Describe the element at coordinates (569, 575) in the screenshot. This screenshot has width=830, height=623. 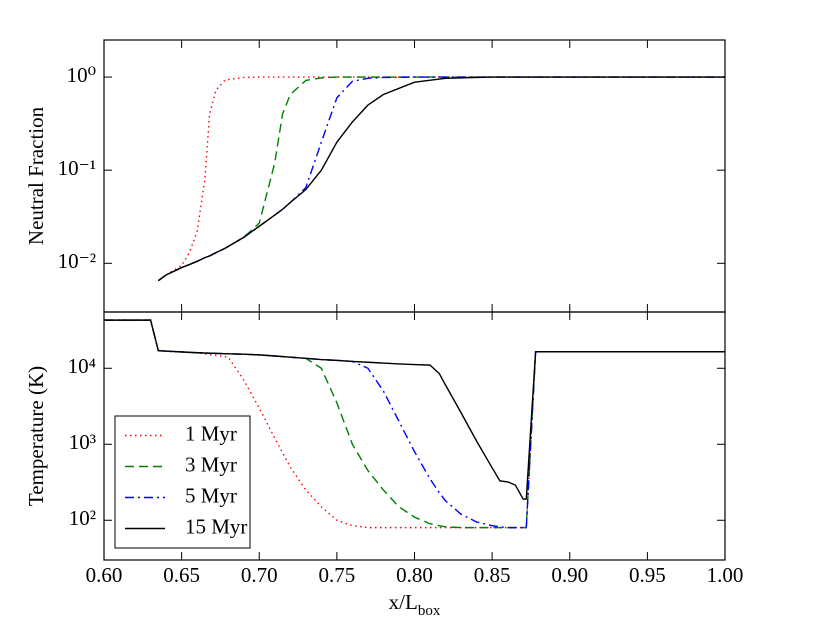
I see `x-tick-label: 0.90` at that location.